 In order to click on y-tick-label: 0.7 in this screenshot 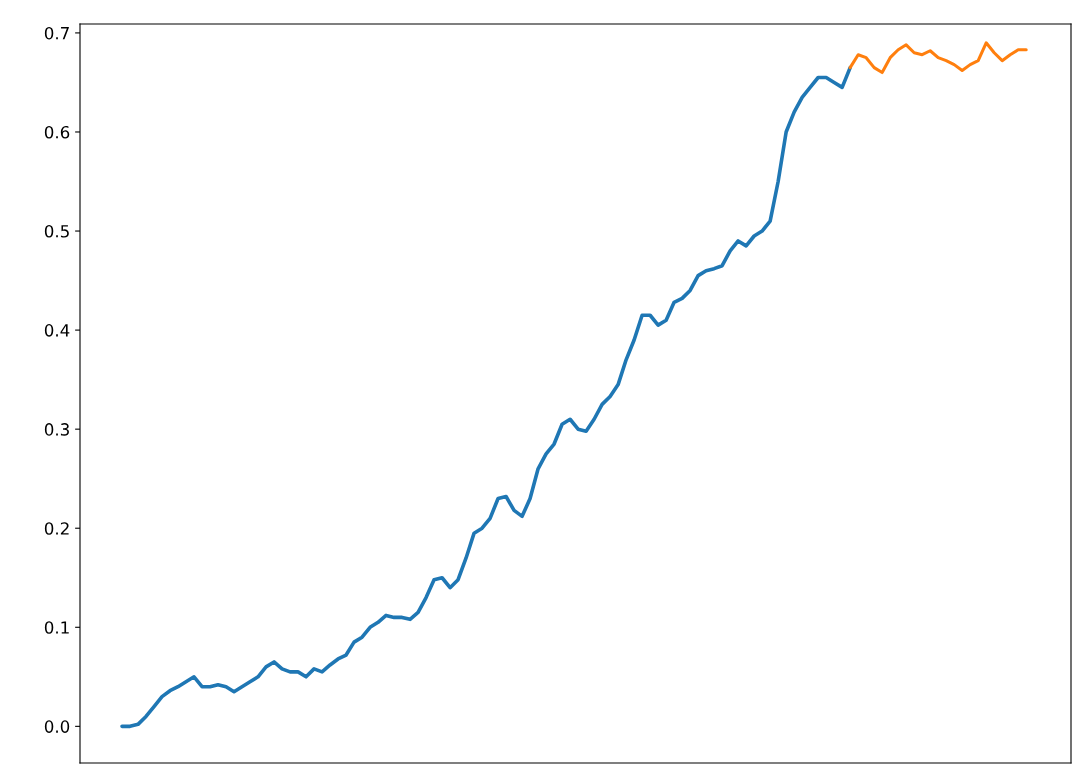, I will do `click(56, 33)`.